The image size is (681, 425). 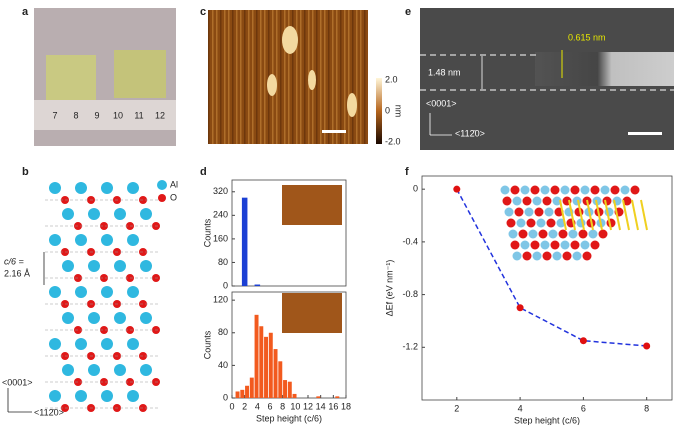 What do you see at coordinates (25, 172) in the screenshot?
I see `panel-label: b` at bounding box center [25, 172].